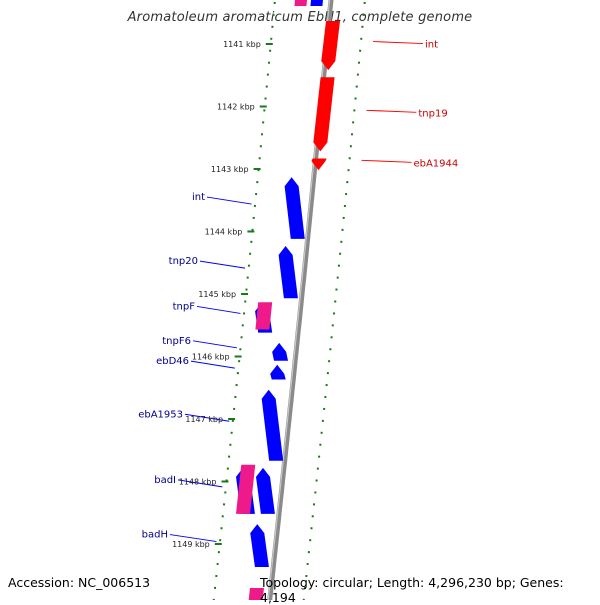  I want to click on tick-label-1142: 1142 kbp, so click(236, 107).